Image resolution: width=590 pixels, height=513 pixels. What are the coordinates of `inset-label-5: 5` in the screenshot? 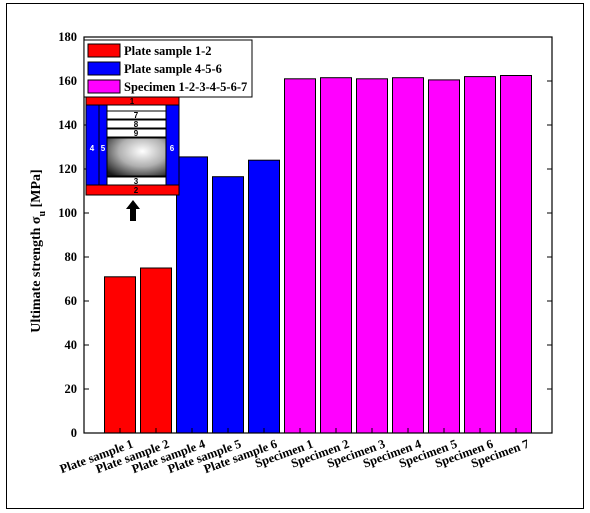 It's located at (103, 148).